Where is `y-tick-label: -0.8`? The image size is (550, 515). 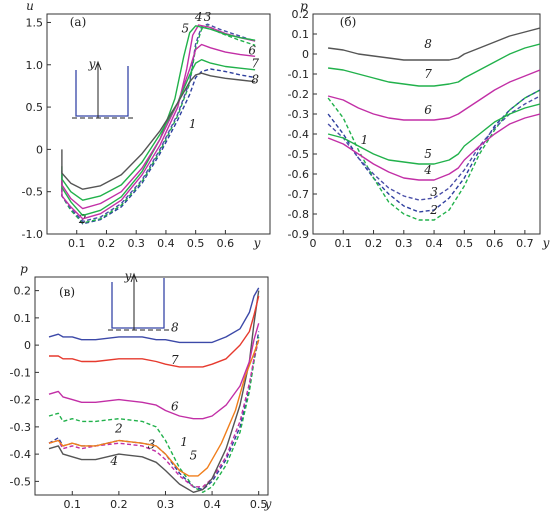 y-tick-label: -0.8 is located at coordinates (298, 214).